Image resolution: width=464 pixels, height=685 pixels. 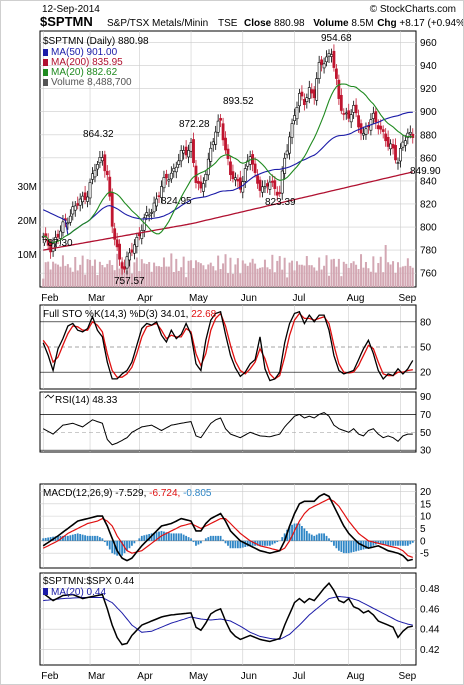 I want to click on price-panel-ytick: 860, so click(x=428, y=158).